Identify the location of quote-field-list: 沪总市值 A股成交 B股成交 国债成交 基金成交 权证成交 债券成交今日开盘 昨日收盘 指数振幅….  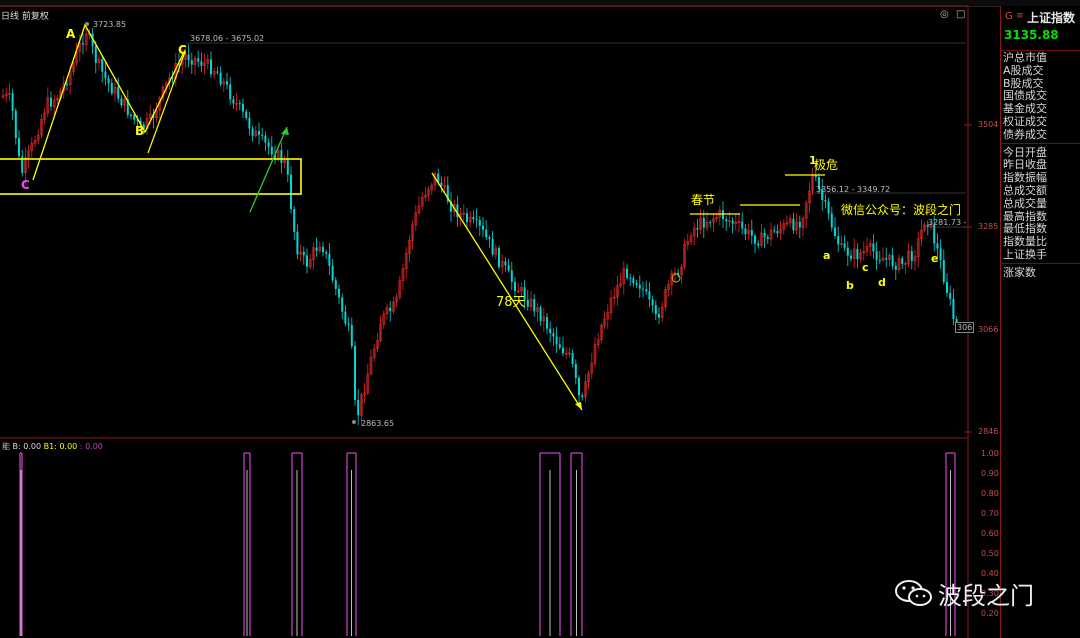
(1040, 164).